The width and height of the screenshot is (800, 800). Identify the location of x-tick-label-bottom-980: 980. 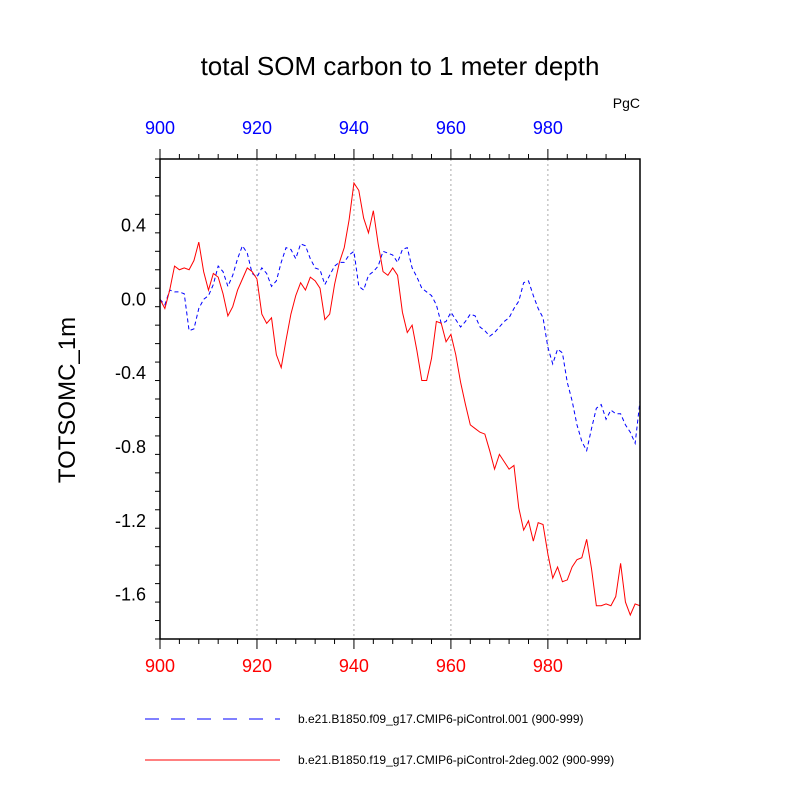
(548, 666).